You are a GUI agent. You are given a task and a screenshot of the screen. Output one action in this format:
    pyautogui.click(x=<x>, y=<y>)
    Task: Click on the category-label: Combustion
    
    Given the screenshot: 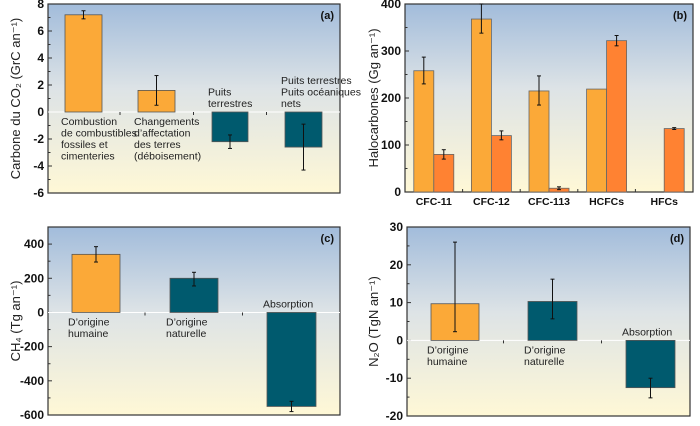 What is the action you would take?
    pyautogui.click(x=89, y=122)
    